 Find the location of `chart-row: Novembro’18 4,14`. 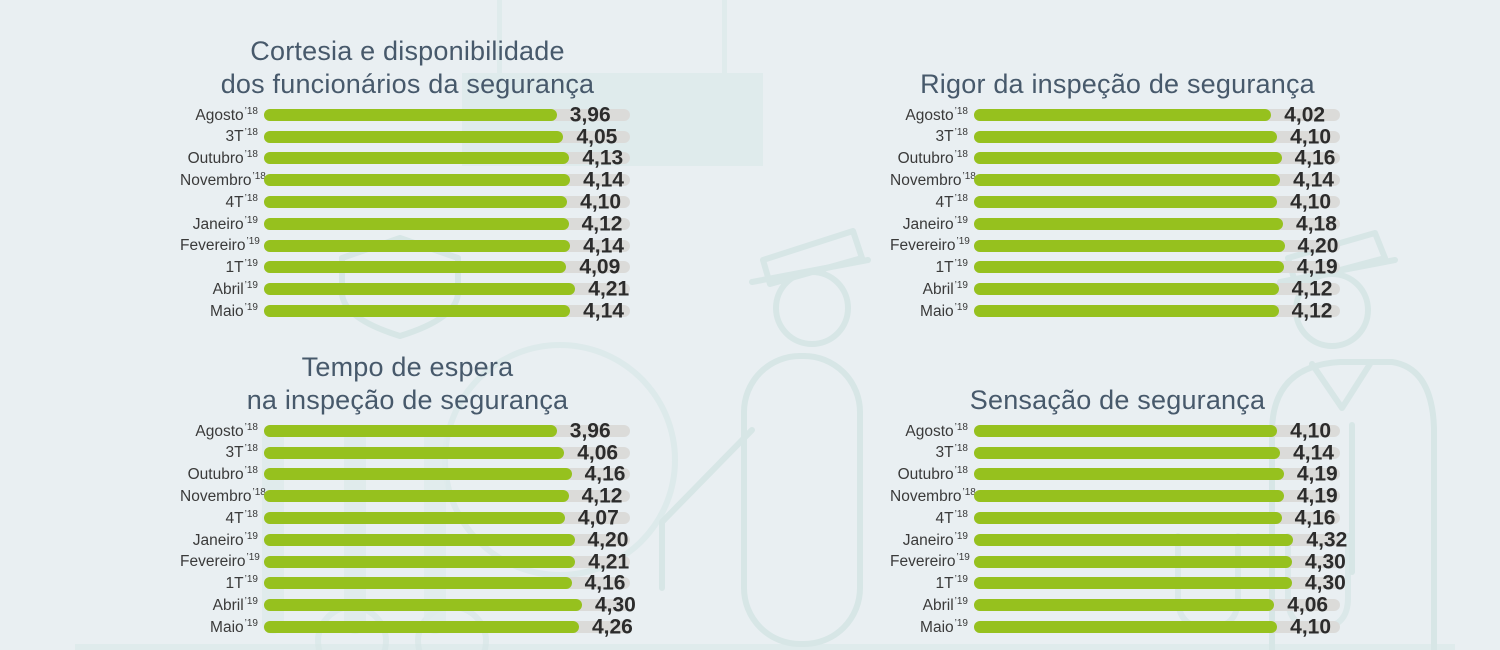

chart-row: Novembro’18 4,14 is located at coordinates (1117, 180).